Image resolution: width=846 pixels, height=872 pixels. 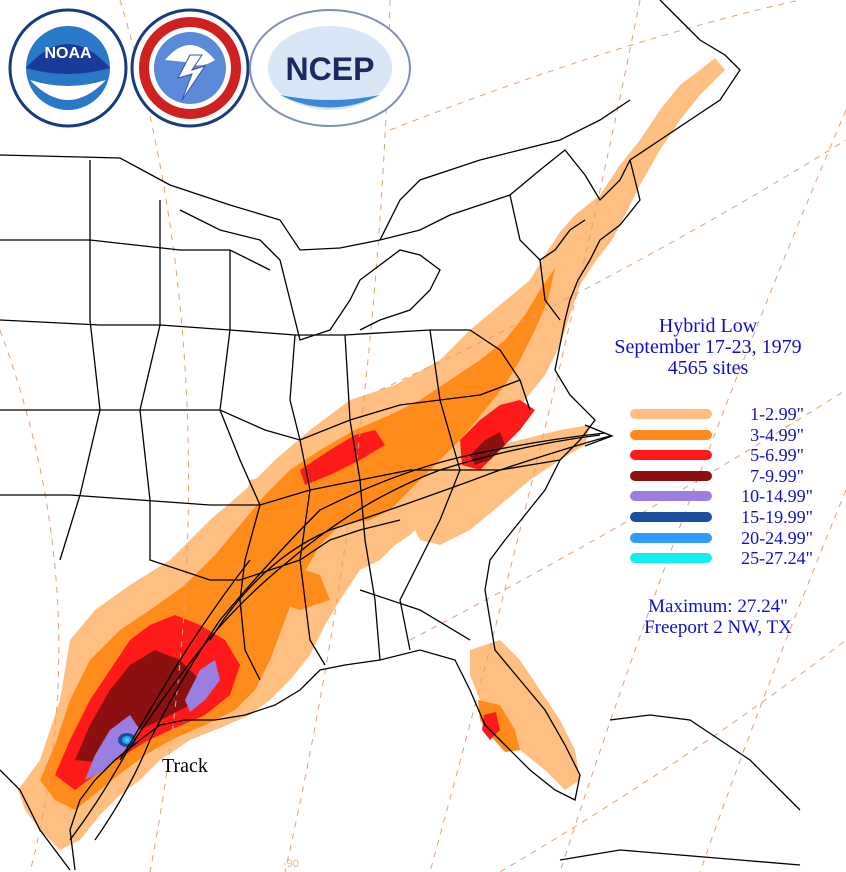 I want to click on legend-item: 25-27.24", so click(x=731, y=558).